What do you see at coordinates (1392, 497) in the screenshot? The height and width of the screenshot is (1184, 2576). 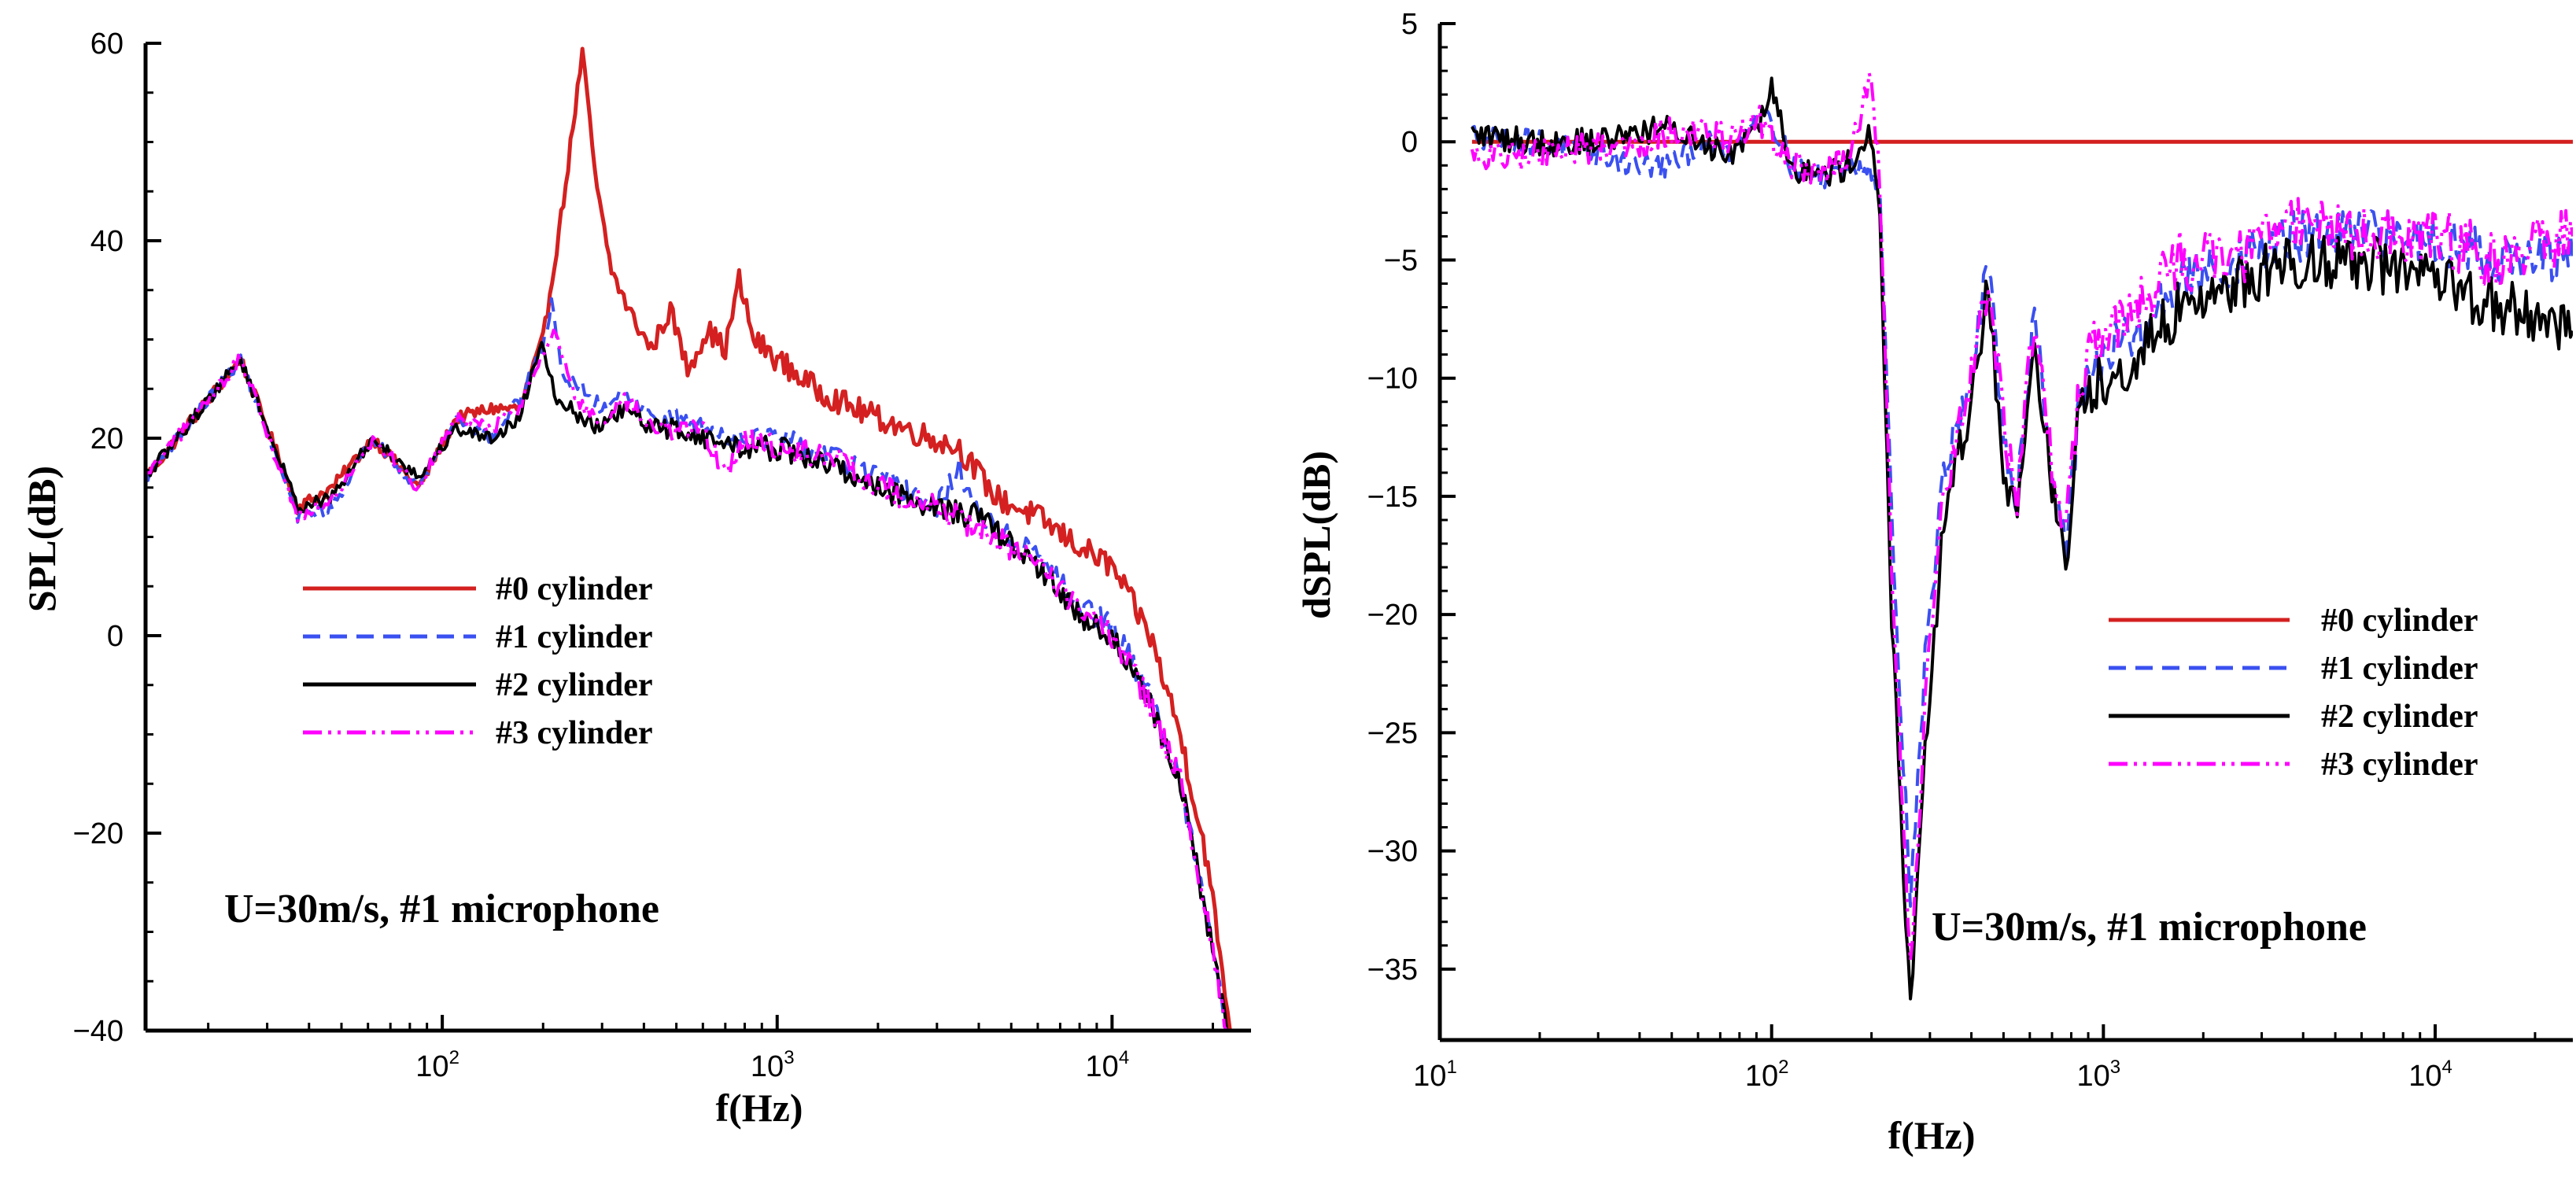 I see `dspl-y-tick-label: −15` at bounding box center [1392, 497].